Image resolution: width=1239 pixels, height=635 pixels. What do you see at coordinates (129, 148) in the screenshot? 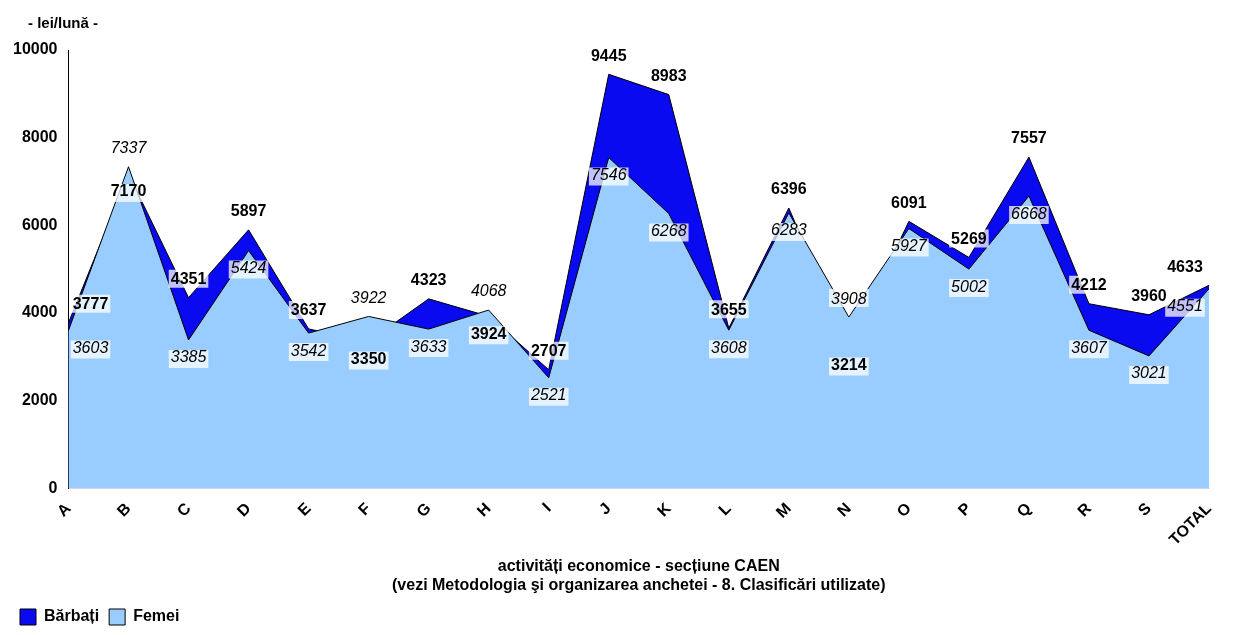
I see `data-label: 7337` at bounding box center [129, 148].